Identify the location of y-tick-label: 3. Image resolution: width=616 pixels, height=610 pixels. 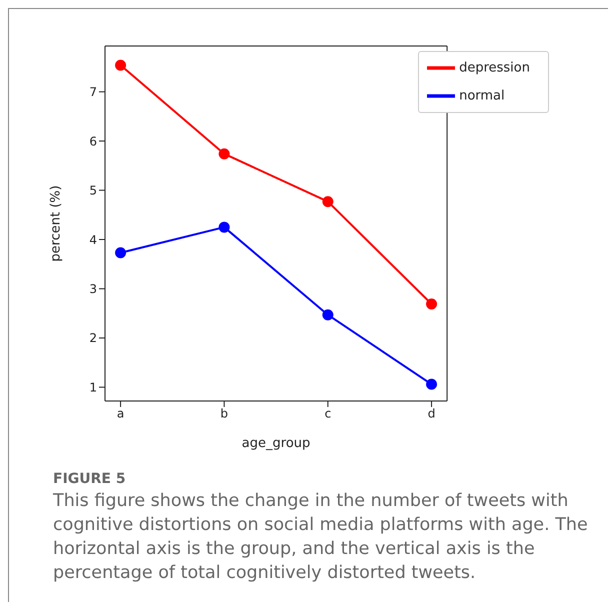
(93, 289).